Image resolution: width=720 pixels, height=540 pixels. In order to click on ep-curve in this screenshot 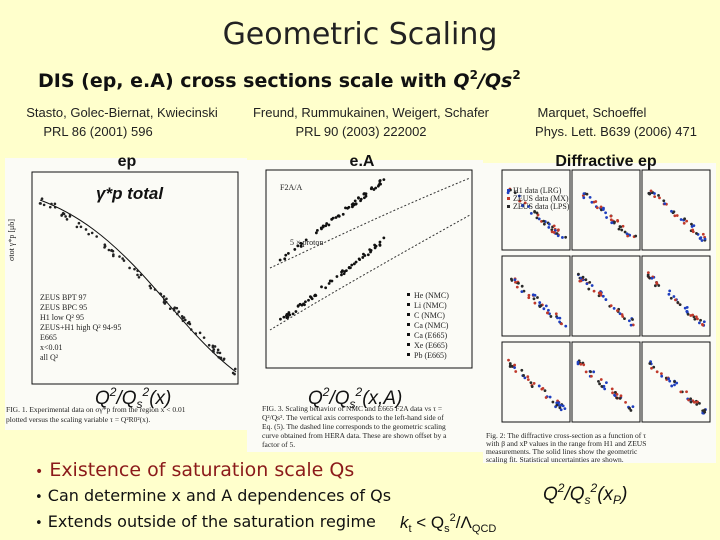, I will do `click(138, 286)`.